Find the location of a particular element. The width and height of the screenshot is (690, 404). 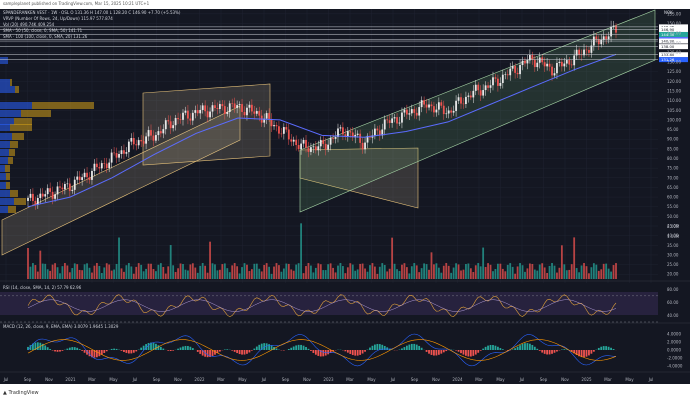

watermark-text: TradingView is located at coordinates (23, 393).